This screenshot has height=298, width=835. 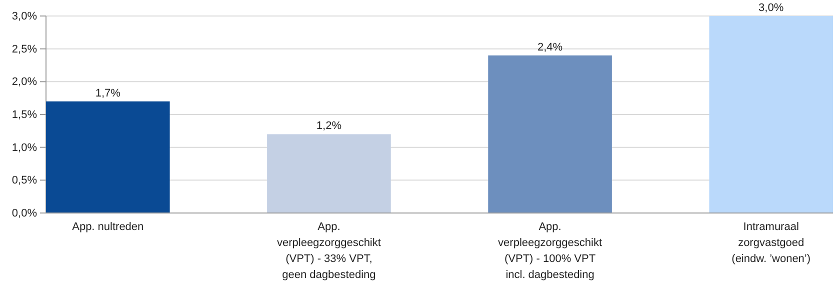 What do you see at coordinates (25, 180) in the screenshot?
I see `y-tick-label: 0,5%` at bounding box center [25, 180].